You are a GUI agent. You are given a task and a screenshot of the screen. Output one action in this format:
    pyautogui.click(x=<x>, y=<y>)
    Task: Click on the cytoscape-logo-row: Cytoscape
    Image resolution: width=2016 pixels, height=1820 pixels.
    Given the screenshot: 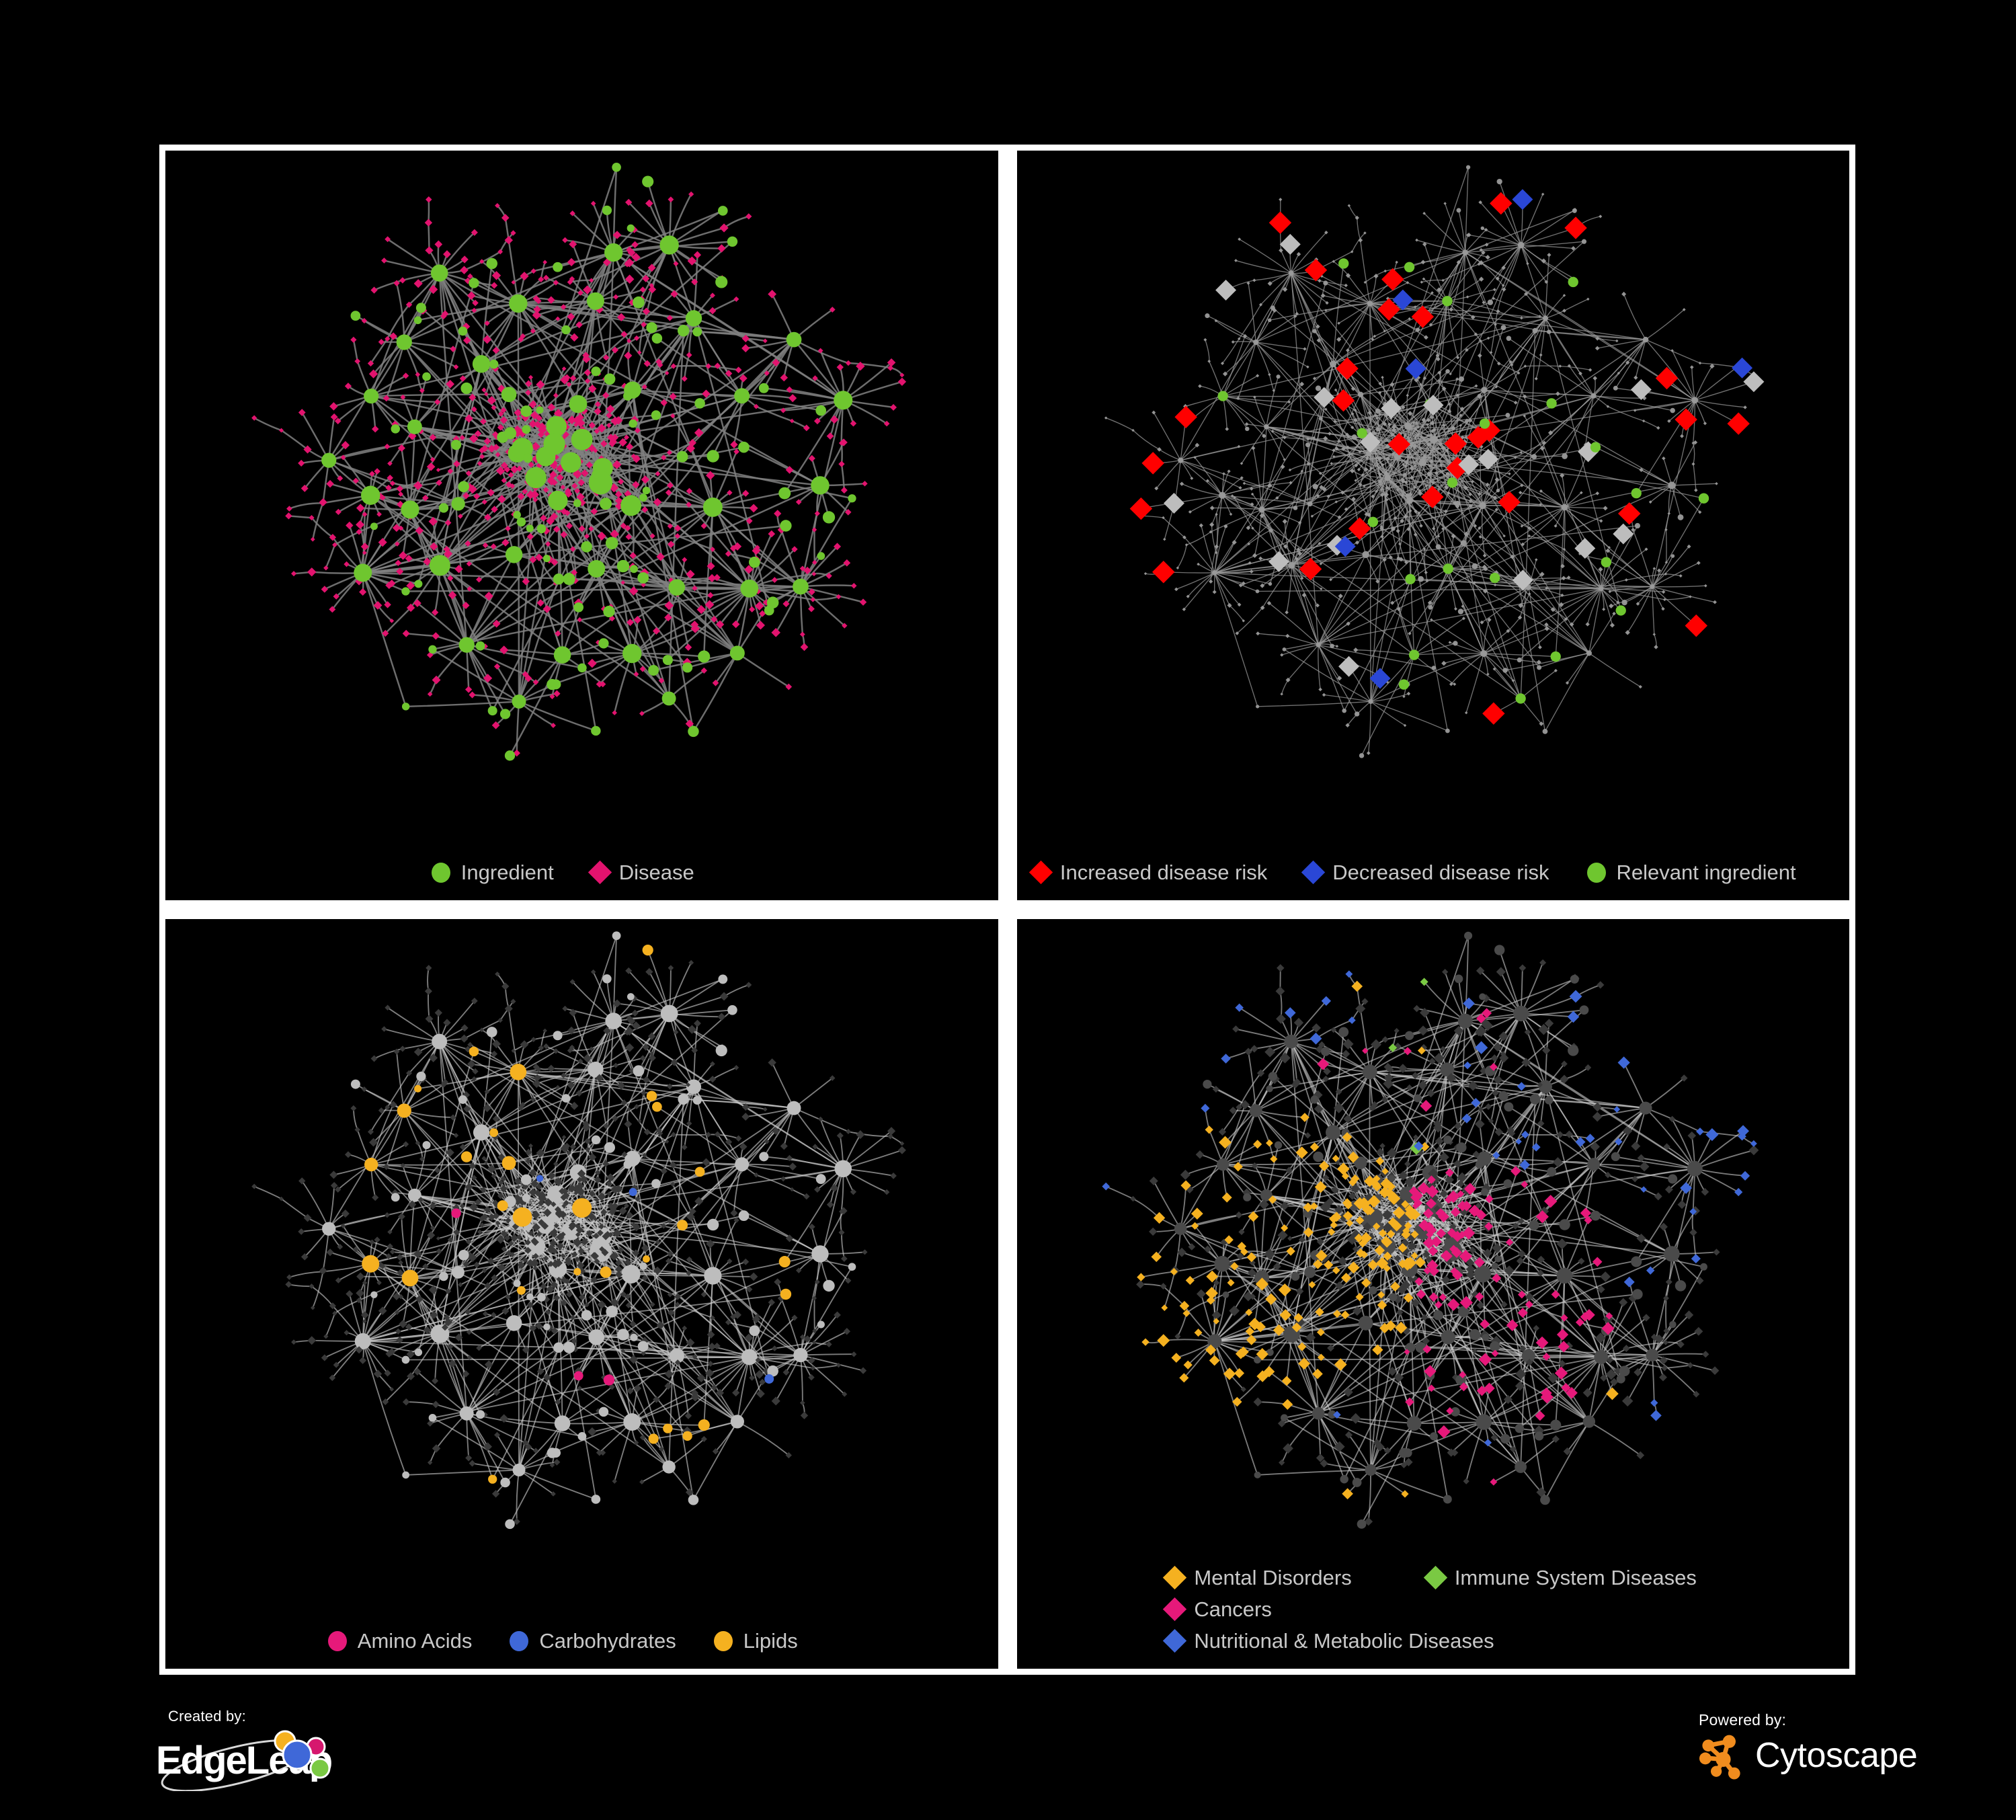 What is the action you would take?
    pyautogui.click(x=1818, y=1755)
    